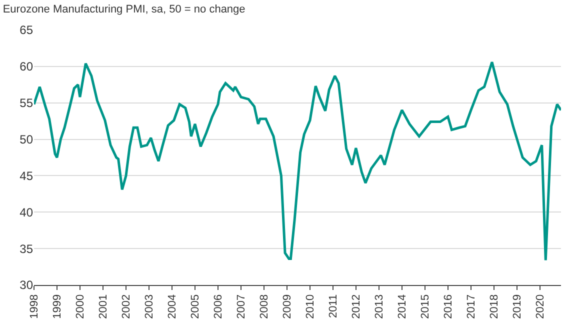 The height and width of the screenshot is (325, 567). I want to click on y-tick-label: 65, so click(27, 30).